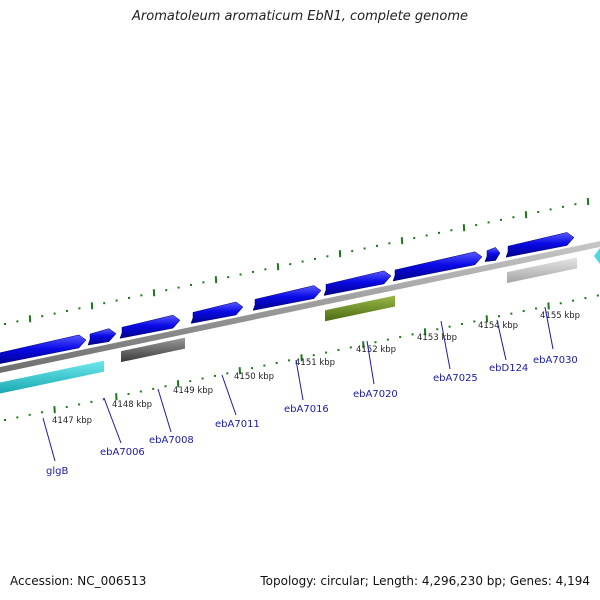  I want to click on kbp-label: 4155 kbp, so click(560, 316).